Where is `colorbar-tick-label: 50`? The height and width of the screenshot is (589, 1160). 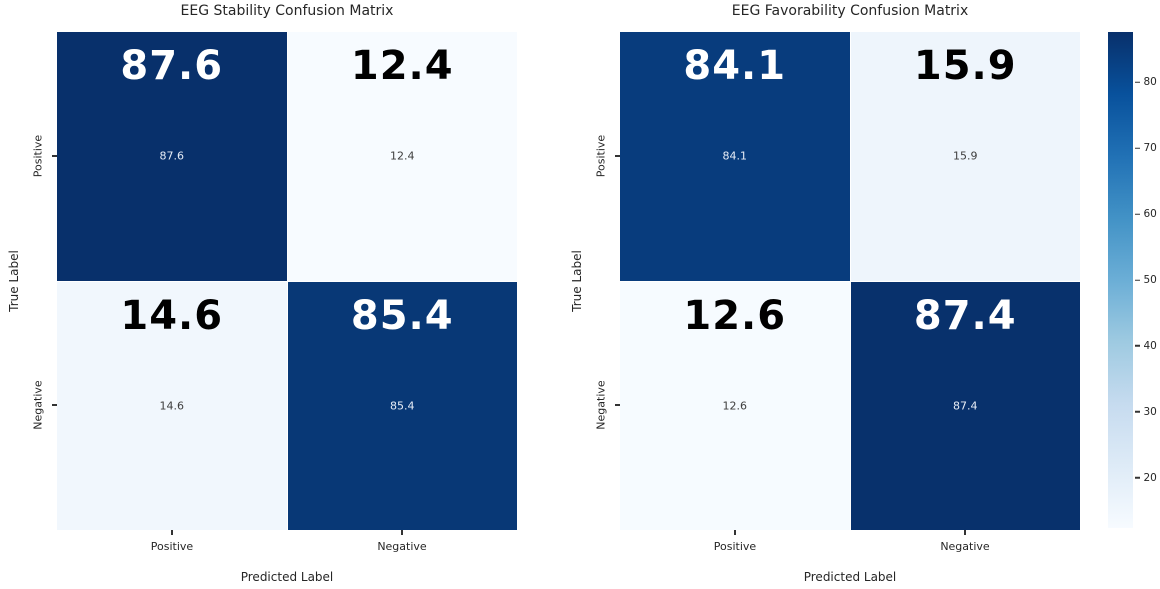 colorbar-tick-label: 50 is located at coordinates (1150, 279).